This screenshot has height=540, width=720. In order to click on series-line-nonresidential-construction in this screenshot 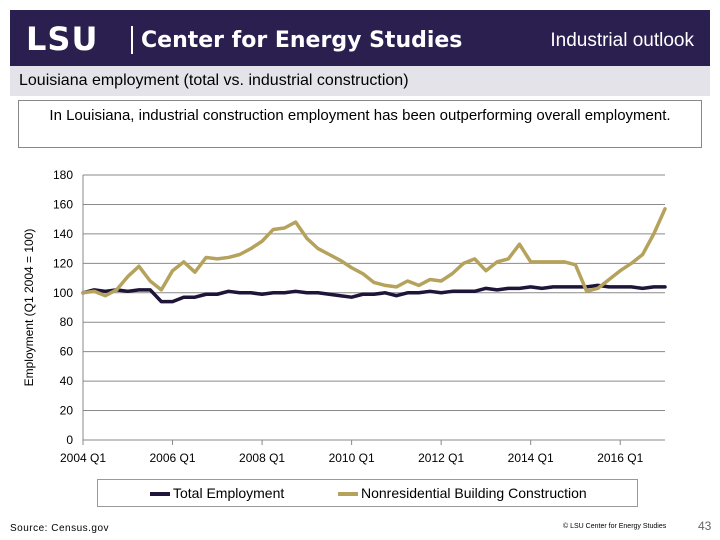, I will do `click(374, 252)`.